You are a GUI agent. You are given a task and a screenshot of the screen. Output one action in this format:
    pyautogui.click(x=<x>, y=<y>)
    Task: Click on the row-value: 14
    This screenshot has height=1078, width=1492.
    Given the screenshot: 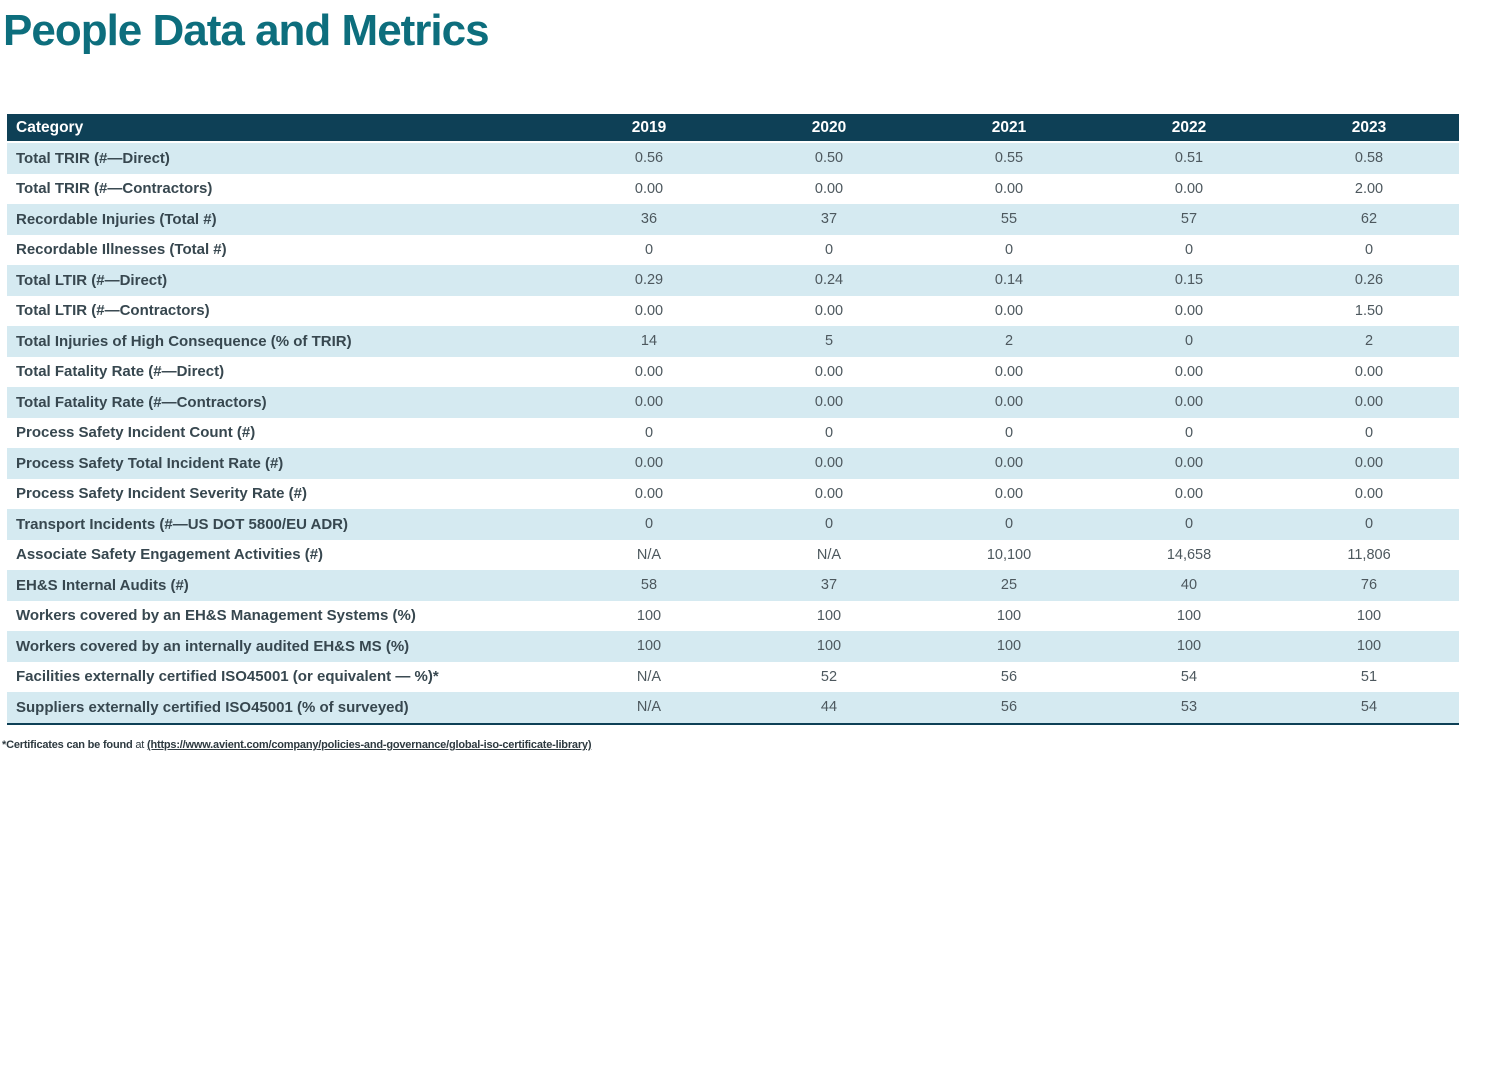 What is the action you would take?
    pyautogui.click(x=649, y=341)
    